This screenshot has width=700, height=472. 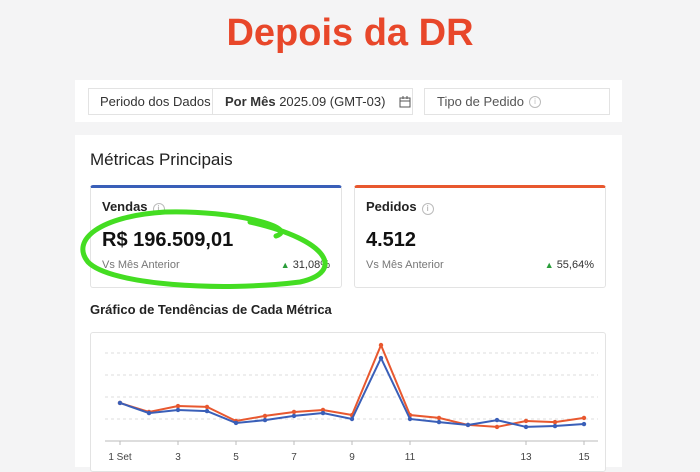 I want to click on x-tick-label: 3, so click(x=178, y=457).